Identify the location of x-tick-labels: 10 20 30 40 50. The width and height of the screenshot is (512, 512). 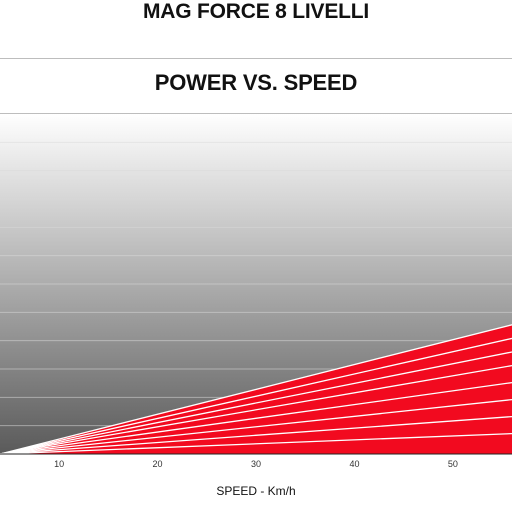
(256, 464).